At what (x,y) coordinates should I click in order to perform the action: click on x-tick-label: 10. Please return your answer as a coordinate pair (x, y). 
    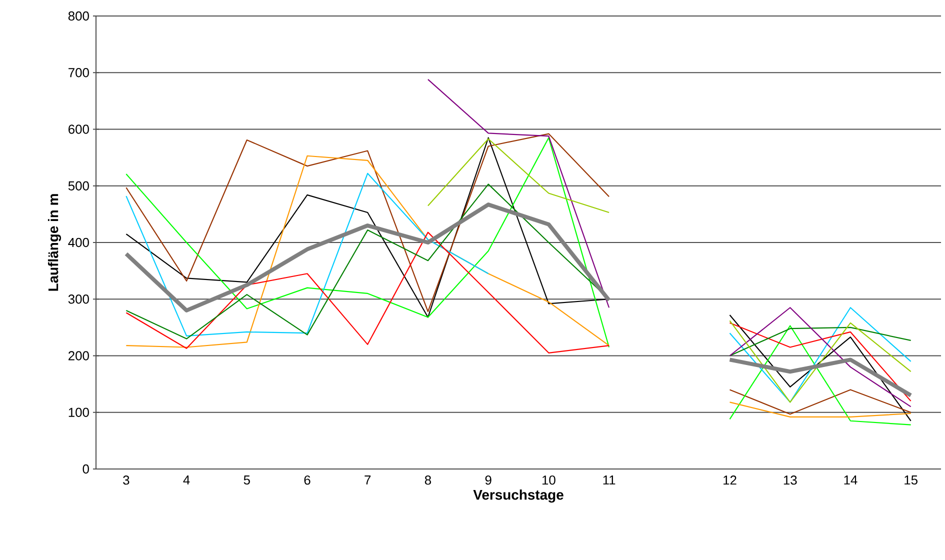
    Looking at the image, I should click on (549, 480).